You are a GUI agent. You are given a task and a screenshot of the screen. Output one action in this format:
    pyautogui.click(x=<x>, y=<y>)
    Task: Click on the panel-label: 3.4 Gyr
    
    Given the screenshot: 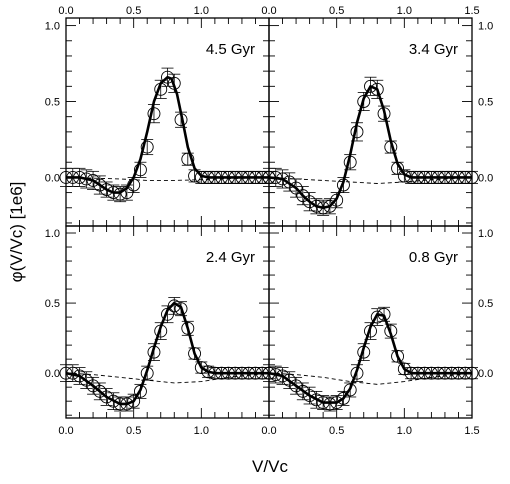 What is the action you would take?
    pyautogui.click(x=433, y=49)
    